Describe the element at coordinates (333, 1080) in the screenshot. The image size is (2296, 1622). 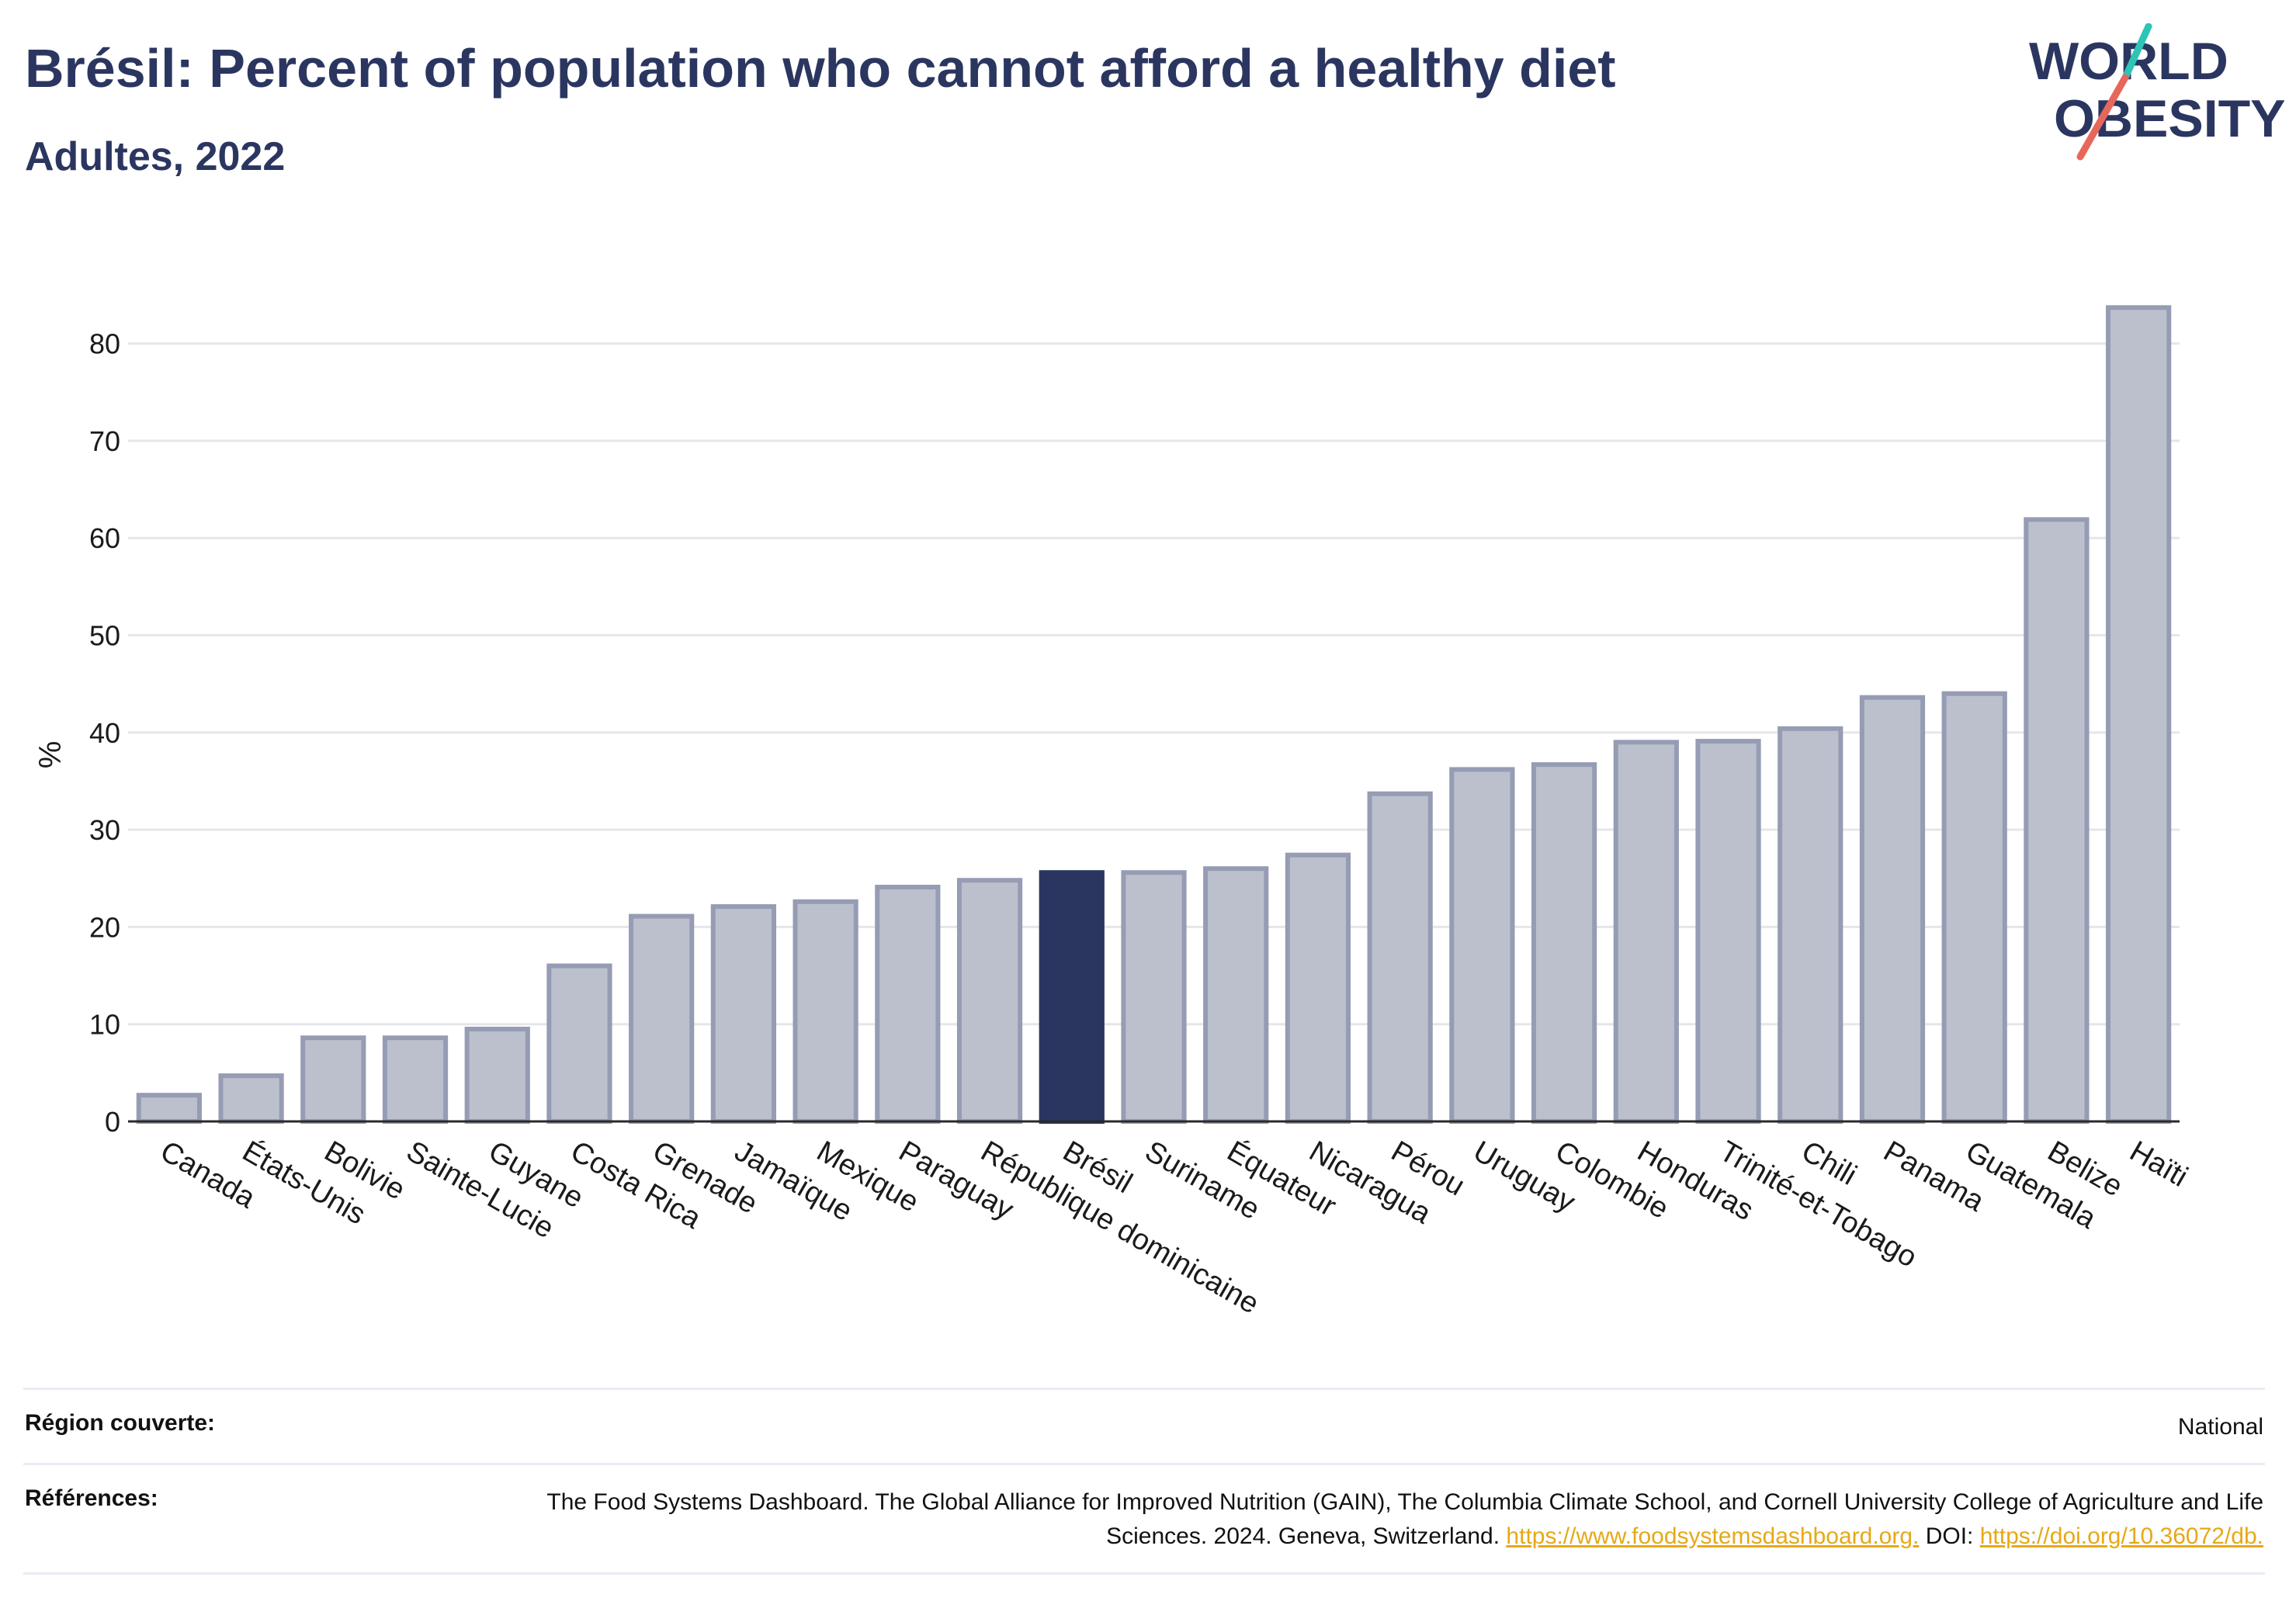
I see `bar-Bolivie` at that location.